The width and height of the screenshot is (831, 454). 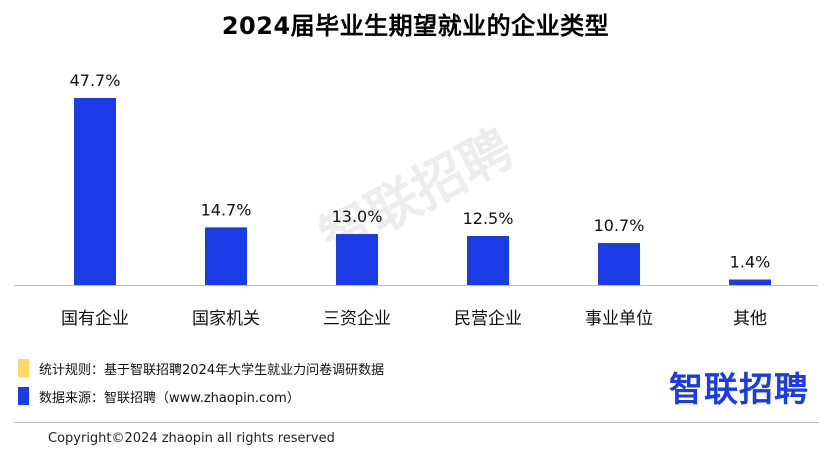 I want to click on note-rule-row: 统计规则：基于智联招聘2024年大学生就业力问卷调研数据, so click(x=201, y=368).